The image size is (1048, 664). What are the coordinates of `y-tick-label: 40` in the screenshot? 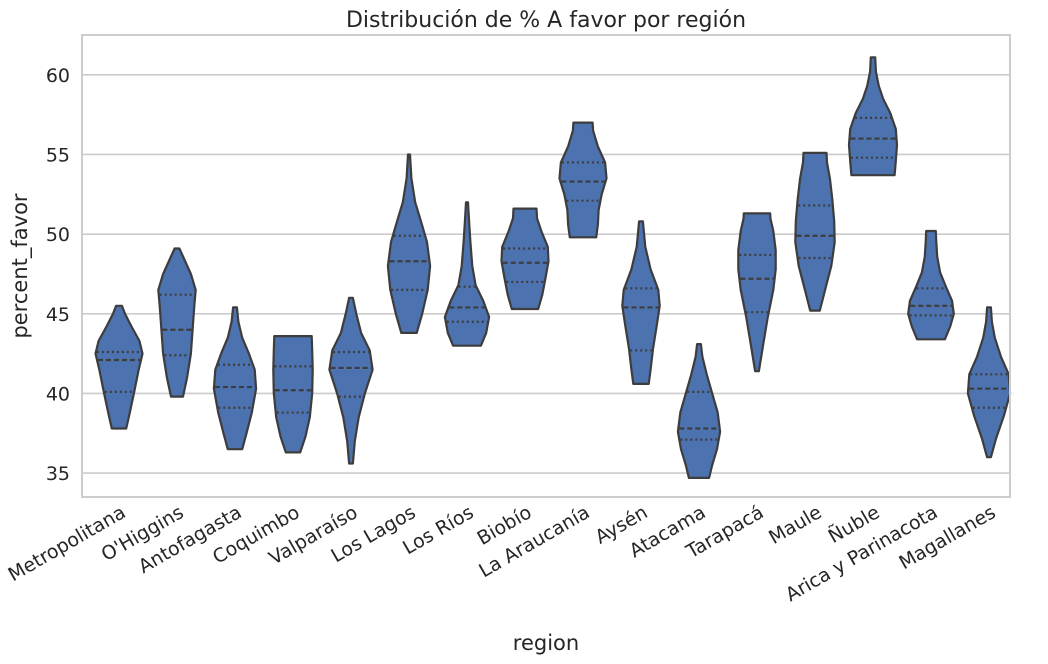 It's located at (58, 394).